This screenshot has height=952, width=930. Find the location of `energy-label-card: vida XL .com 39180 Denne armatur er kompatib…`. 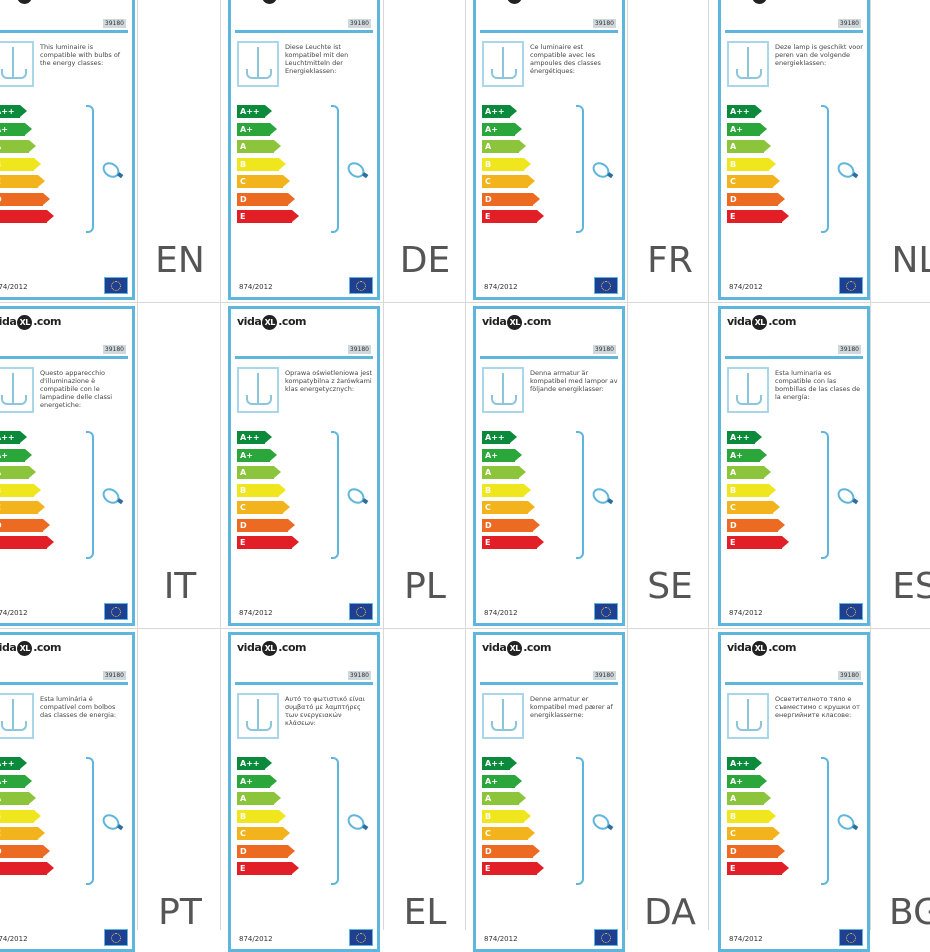

energy-label-card: vida XL .com 39180 Denne armatur er kompatib… is located at coordinates (549, 792).